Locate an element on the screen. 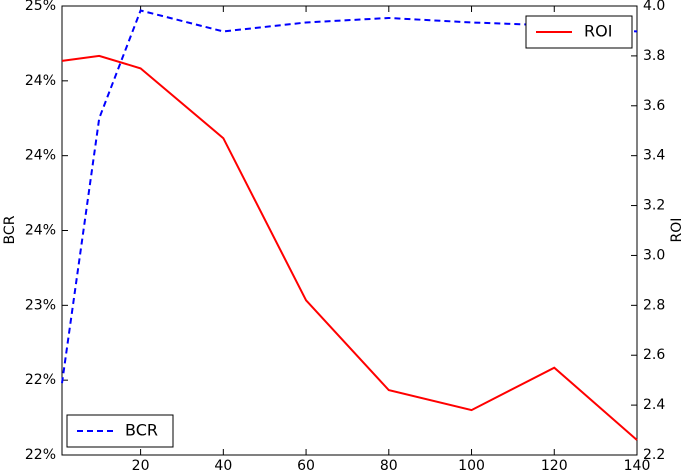  x-tick-label: 40 is located at coordinates (223, 465).